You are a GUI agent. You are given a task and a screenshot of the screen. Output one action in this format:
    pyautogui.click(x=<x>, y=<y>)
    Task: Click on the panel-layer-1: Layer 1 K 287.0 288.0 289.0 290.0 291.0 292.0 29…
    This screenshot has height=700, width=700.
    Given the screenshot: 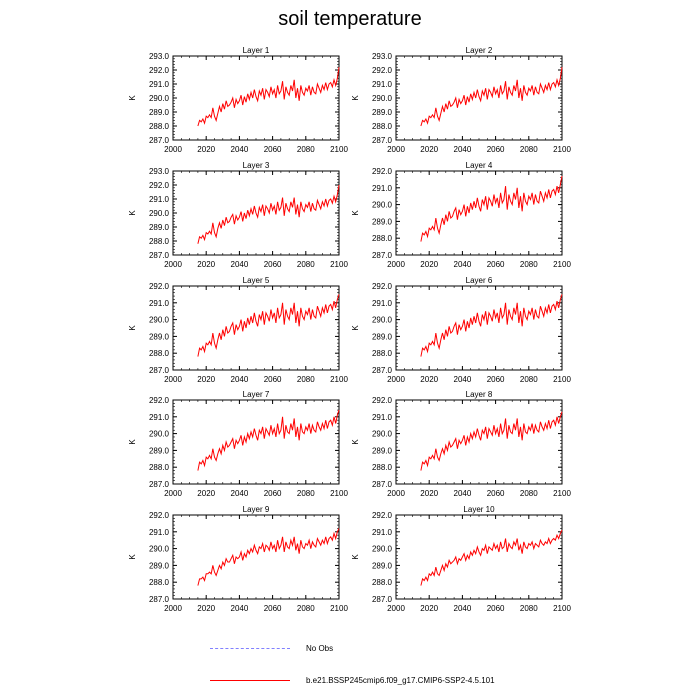 What is the action you would take?
    pyautogui.click(x=238, y=100)
    